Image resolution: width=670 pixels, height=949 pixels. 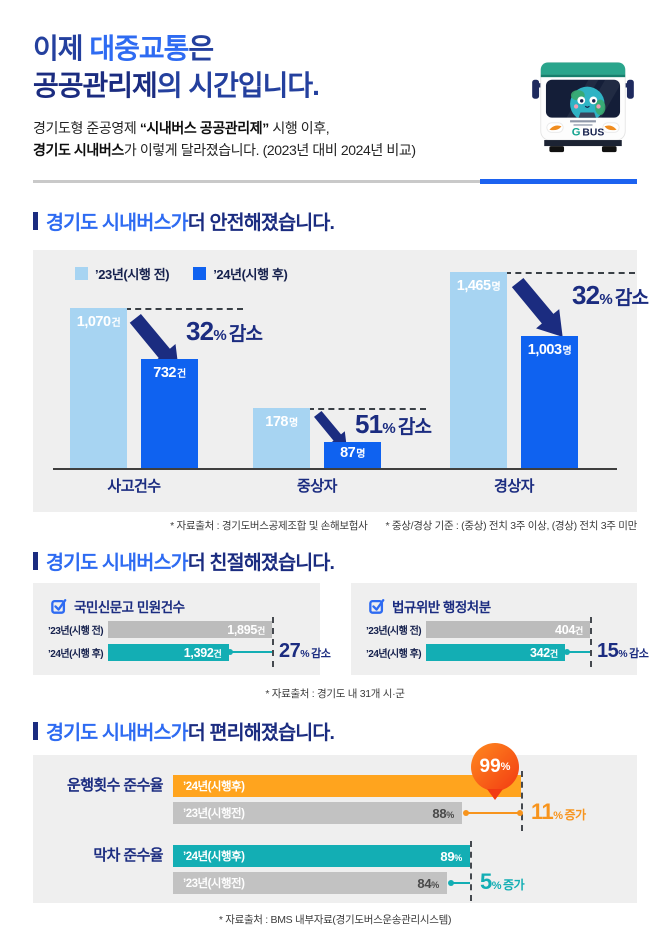 What do you see at coordinates (118, 606) in the screenshot?
I see `panel-title-complaints: 국민신문고 민원건수` at bounding box center [118, 606].